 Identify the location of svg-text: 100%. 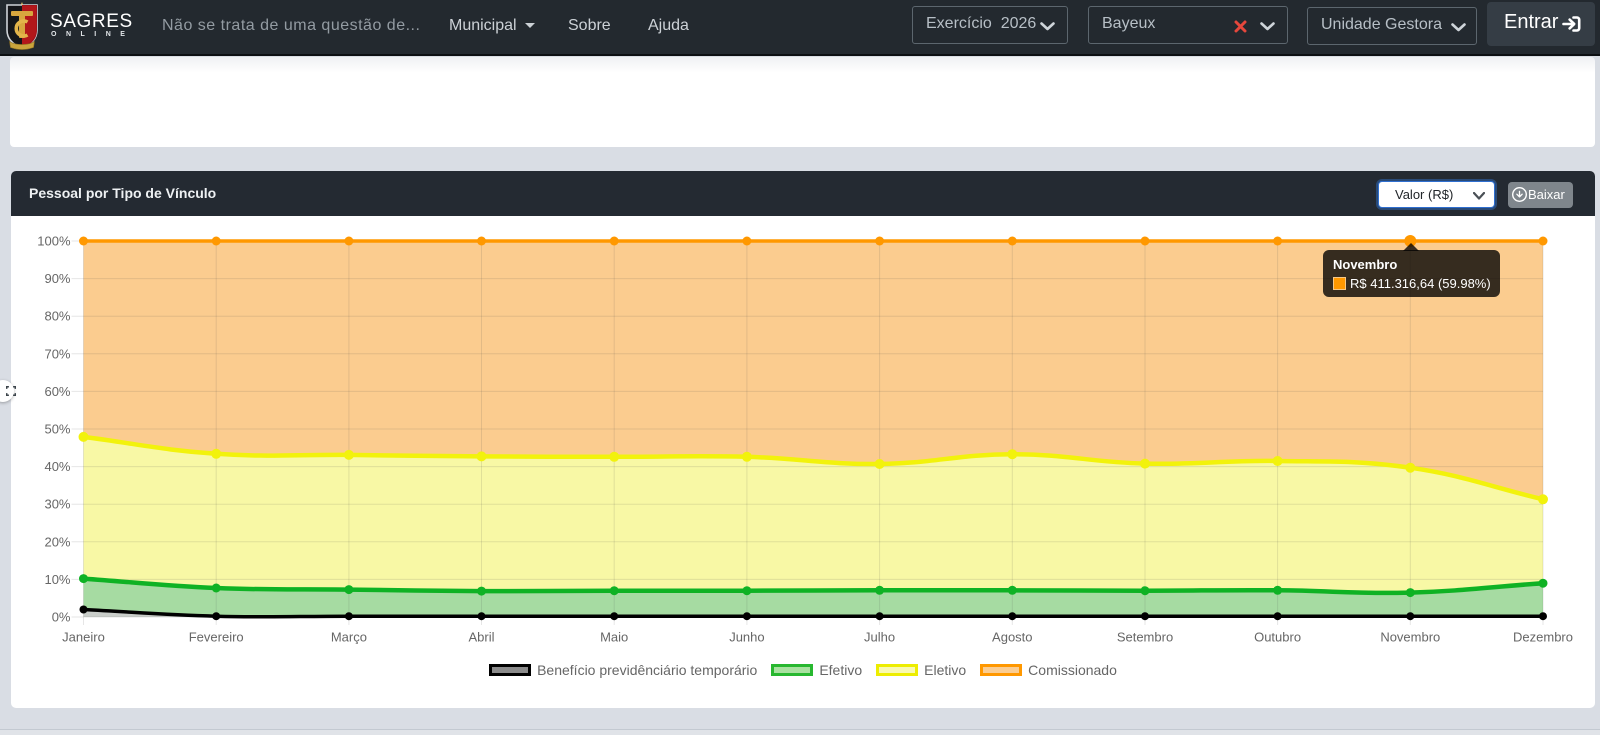
(54, 241).